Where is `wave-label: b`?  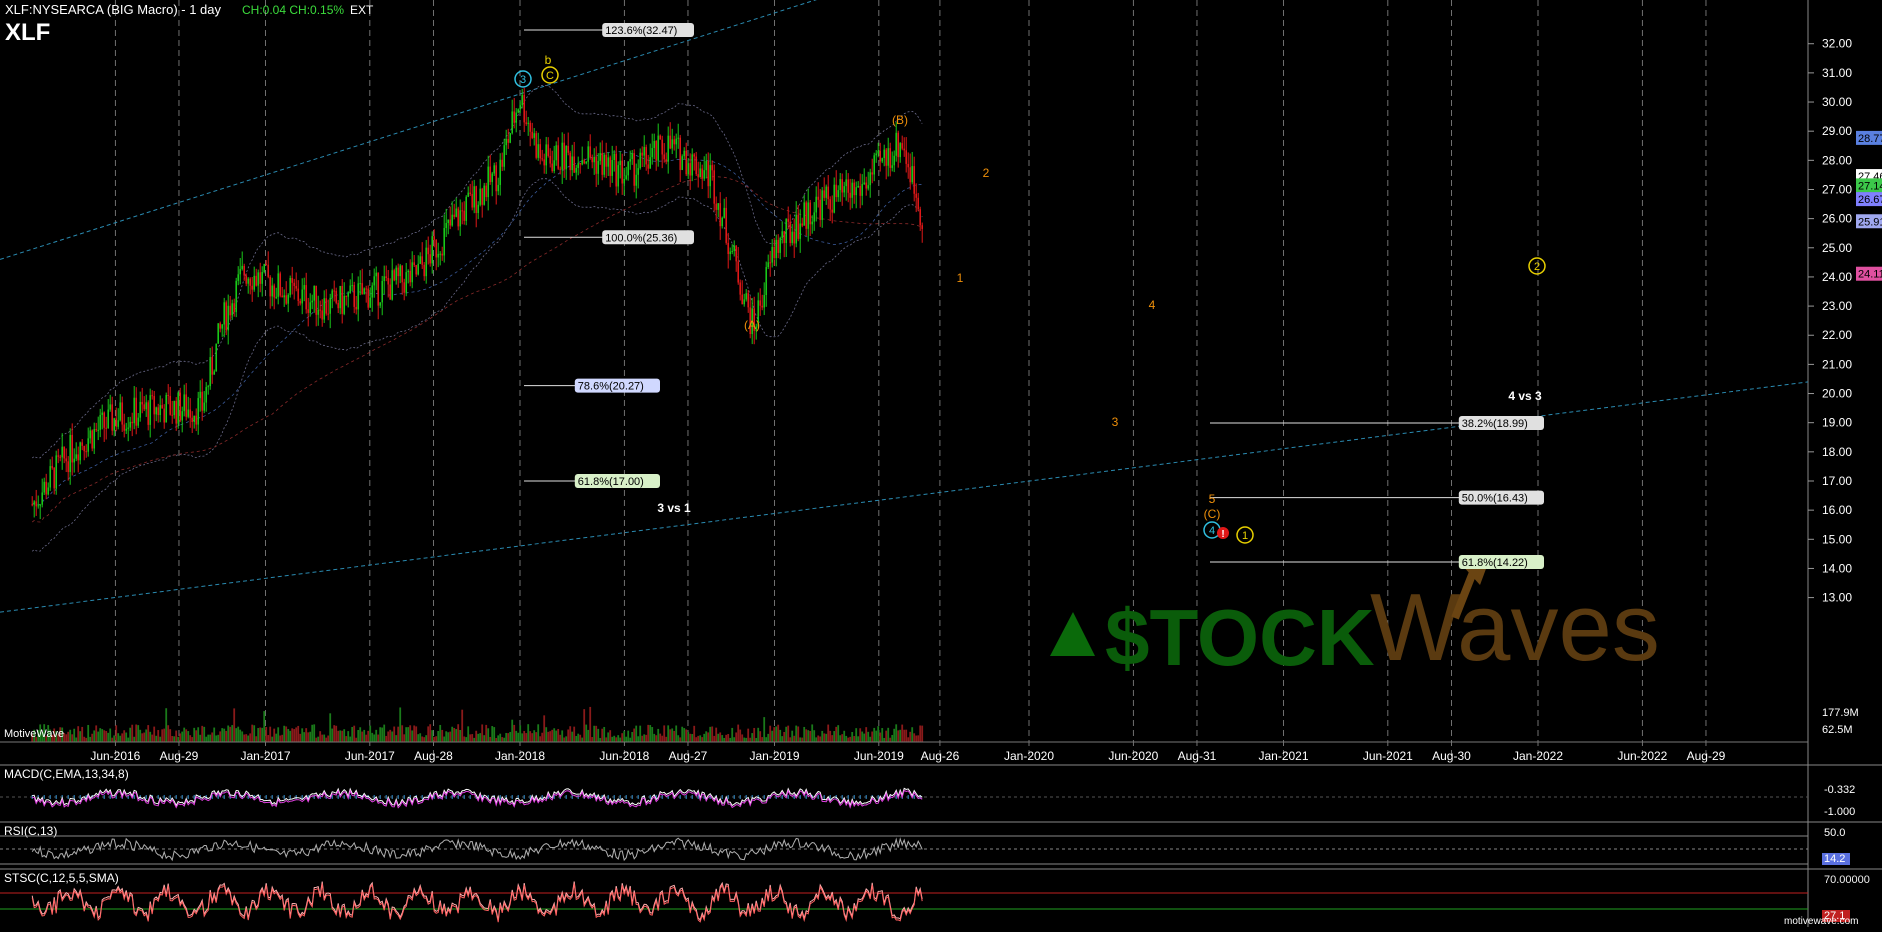
wave-label: b is located at coordinates (548, 60).